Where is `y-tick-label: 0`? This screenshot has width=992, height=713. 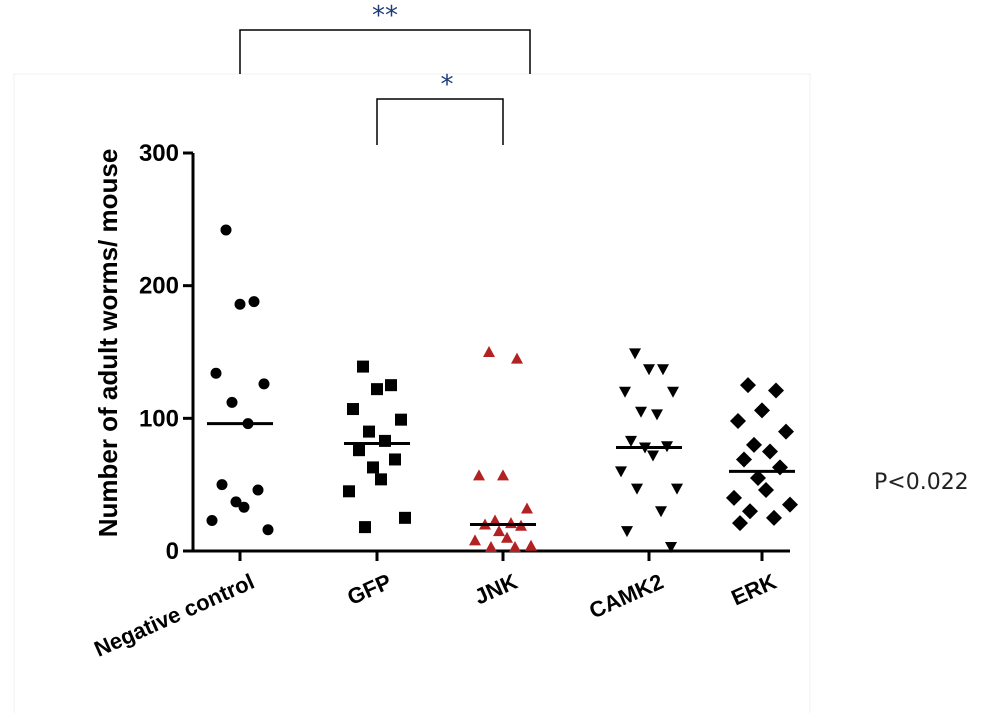 y-tick-label: 0 is located at coordinates (172, 551).